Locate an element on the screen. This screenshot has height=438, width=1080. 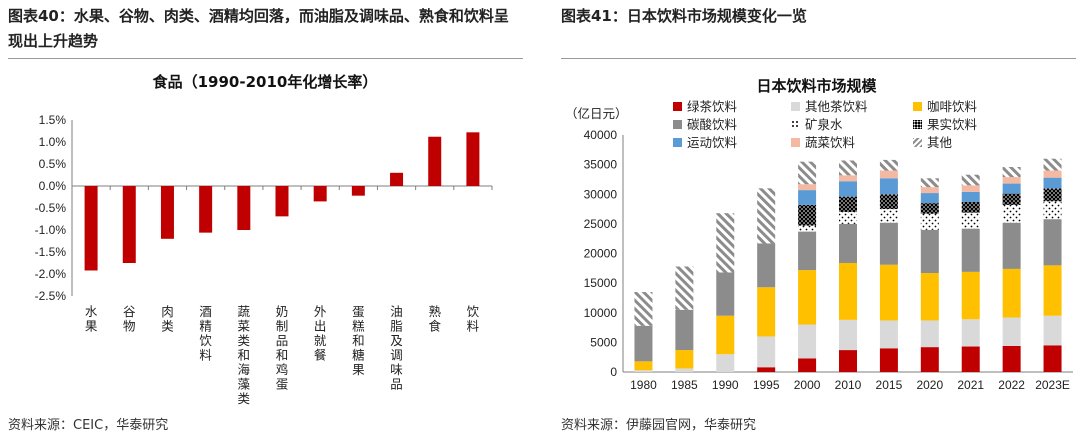
legend-item-7: 蔬菜饮料 is located at coordinates (823, 141).